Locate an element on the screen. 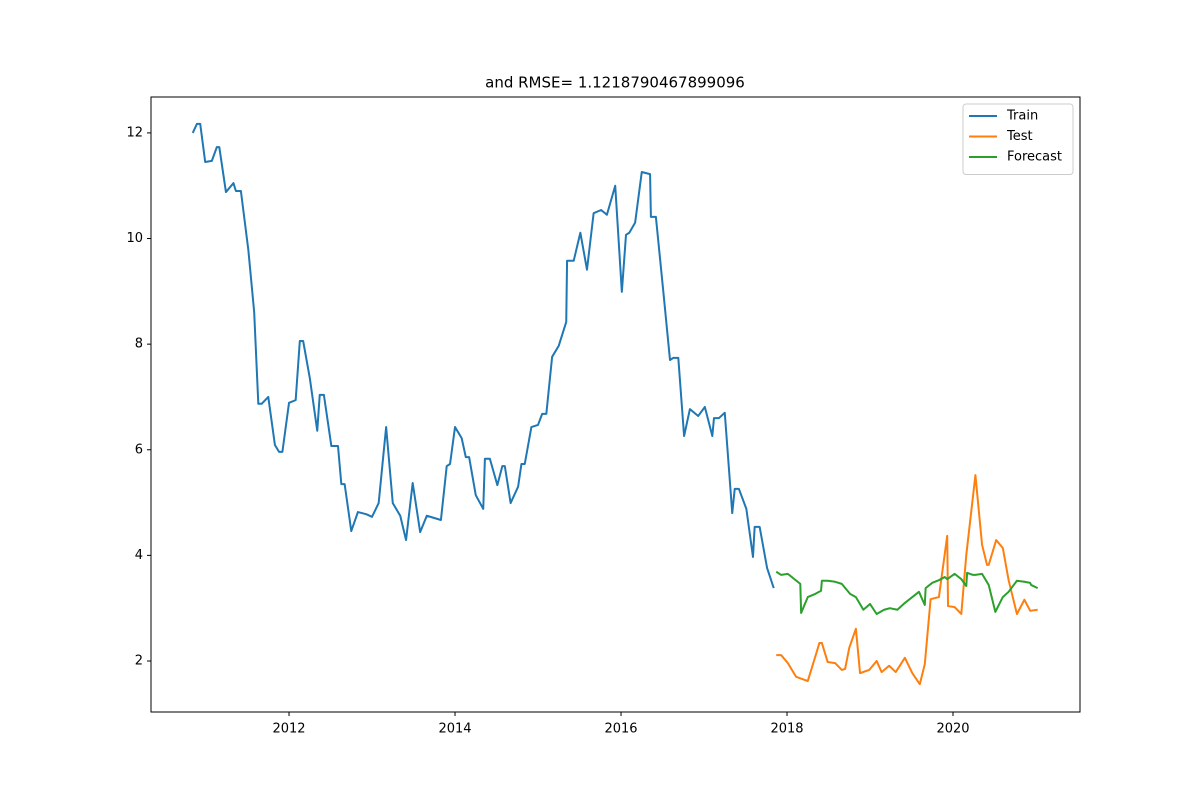  legend-label: Test is located at coordinates (1019, 136).